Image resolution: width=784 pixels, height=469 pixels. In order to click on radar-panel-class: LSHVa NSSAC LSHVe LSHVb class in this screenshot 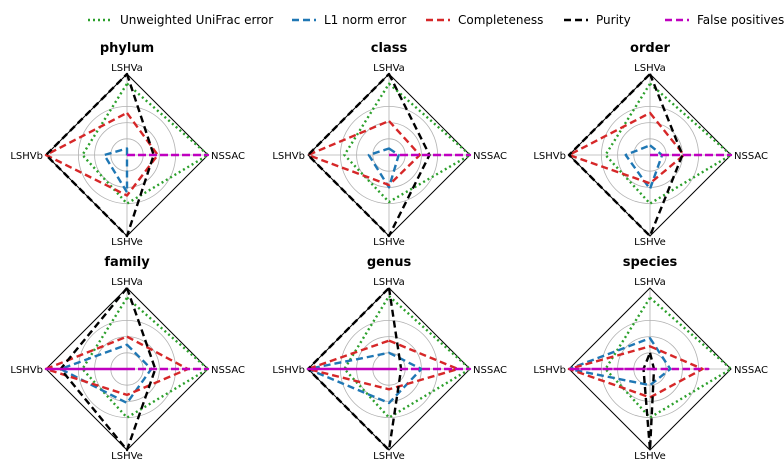, I will do `click(389, 144)`.